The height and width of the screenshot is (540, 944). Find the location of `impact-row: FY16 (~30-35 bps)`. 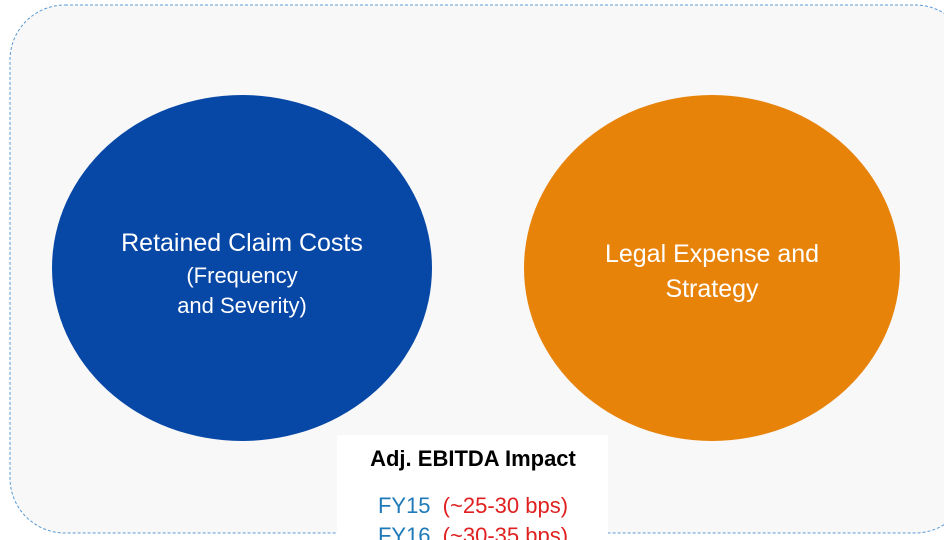

impact-row: FY16 (~30-35 bps) is located at coordinates (473, 531).